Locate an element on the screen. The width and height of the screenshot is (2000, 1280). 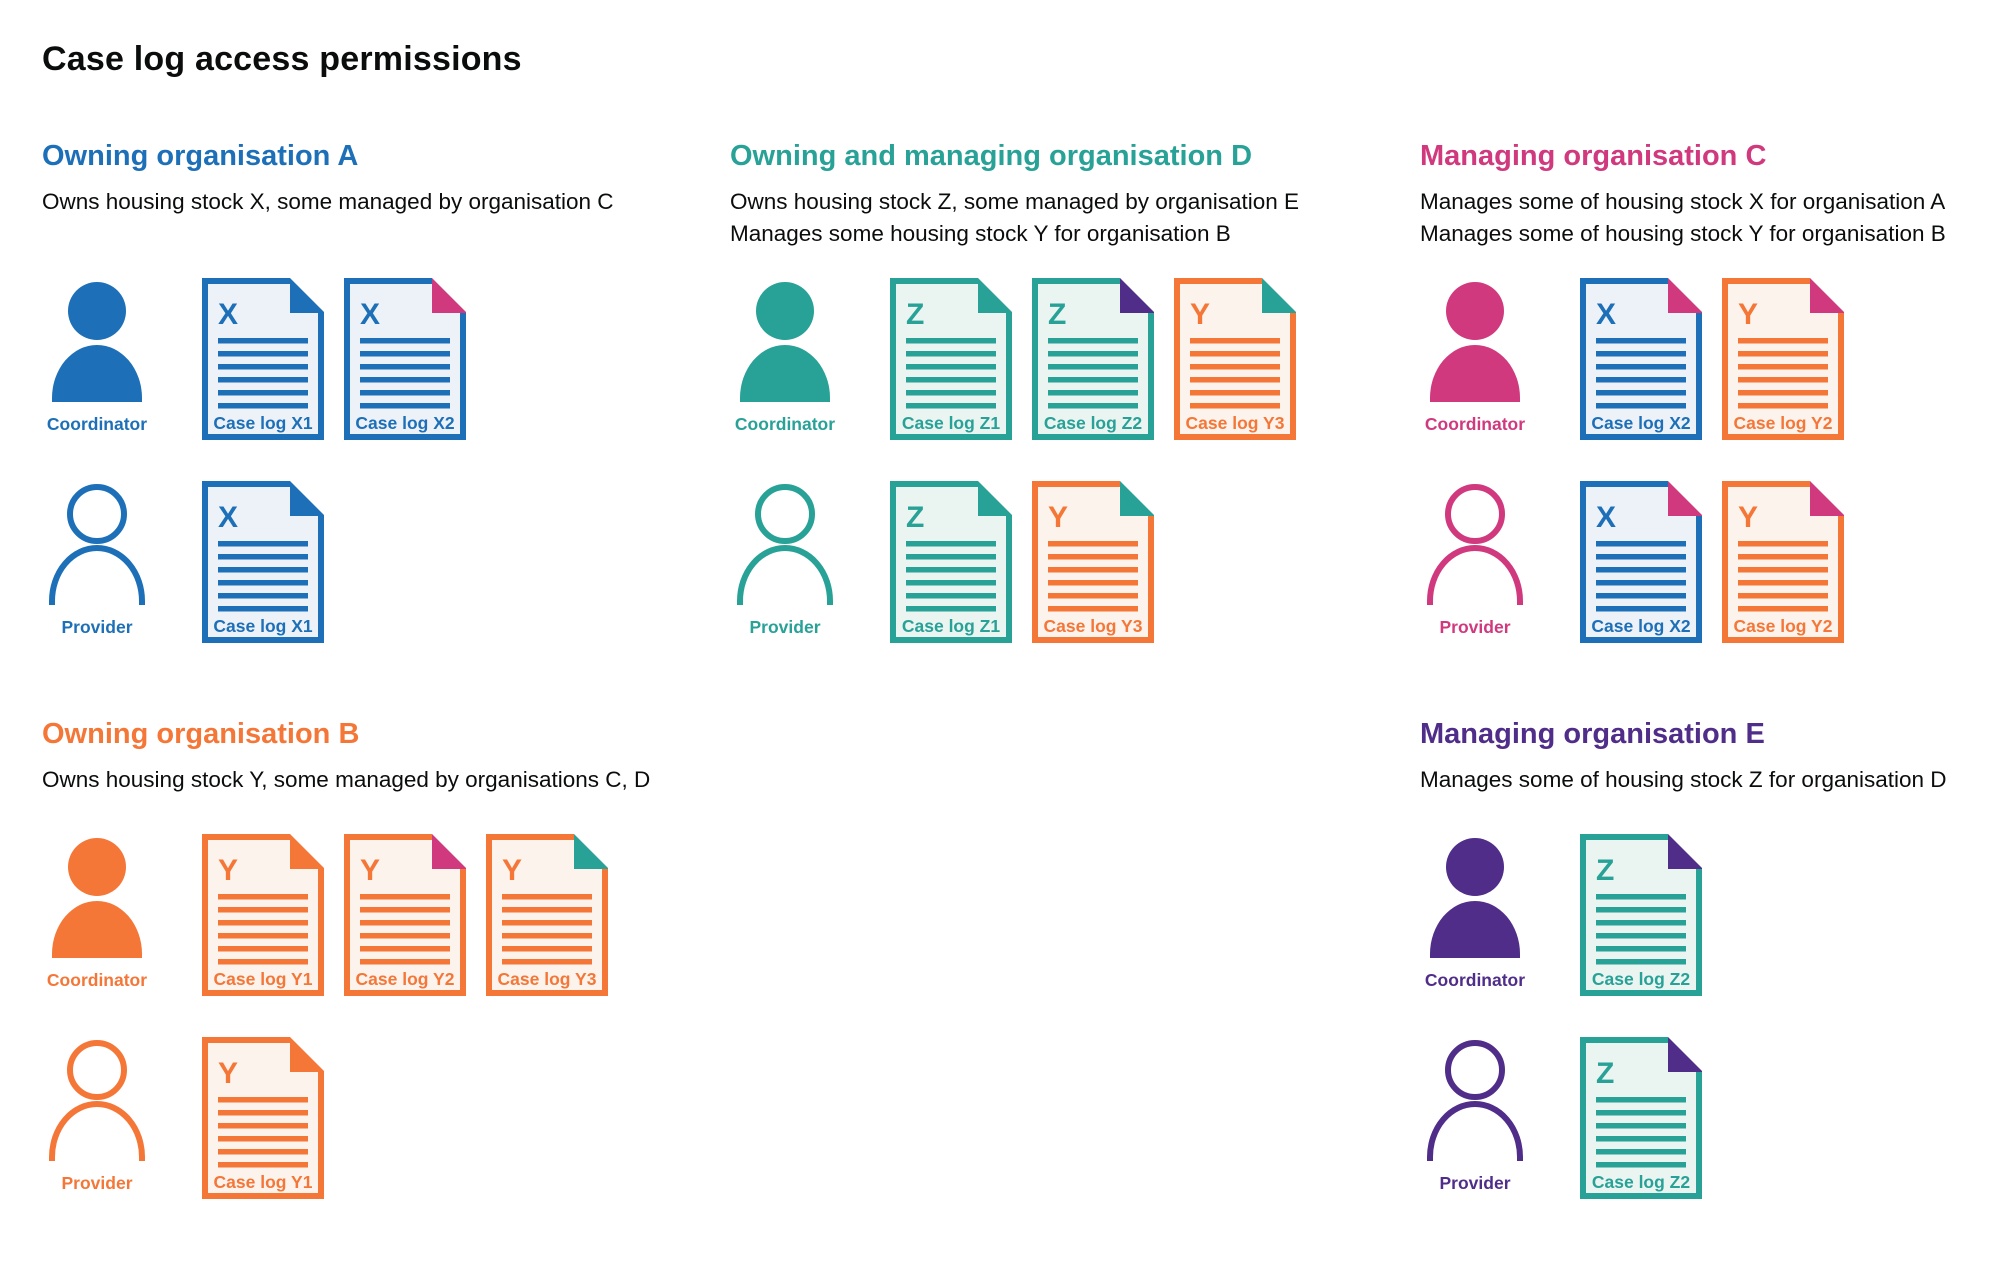
org-section-title: Owning organisation B is located at coordinates (201, 734).